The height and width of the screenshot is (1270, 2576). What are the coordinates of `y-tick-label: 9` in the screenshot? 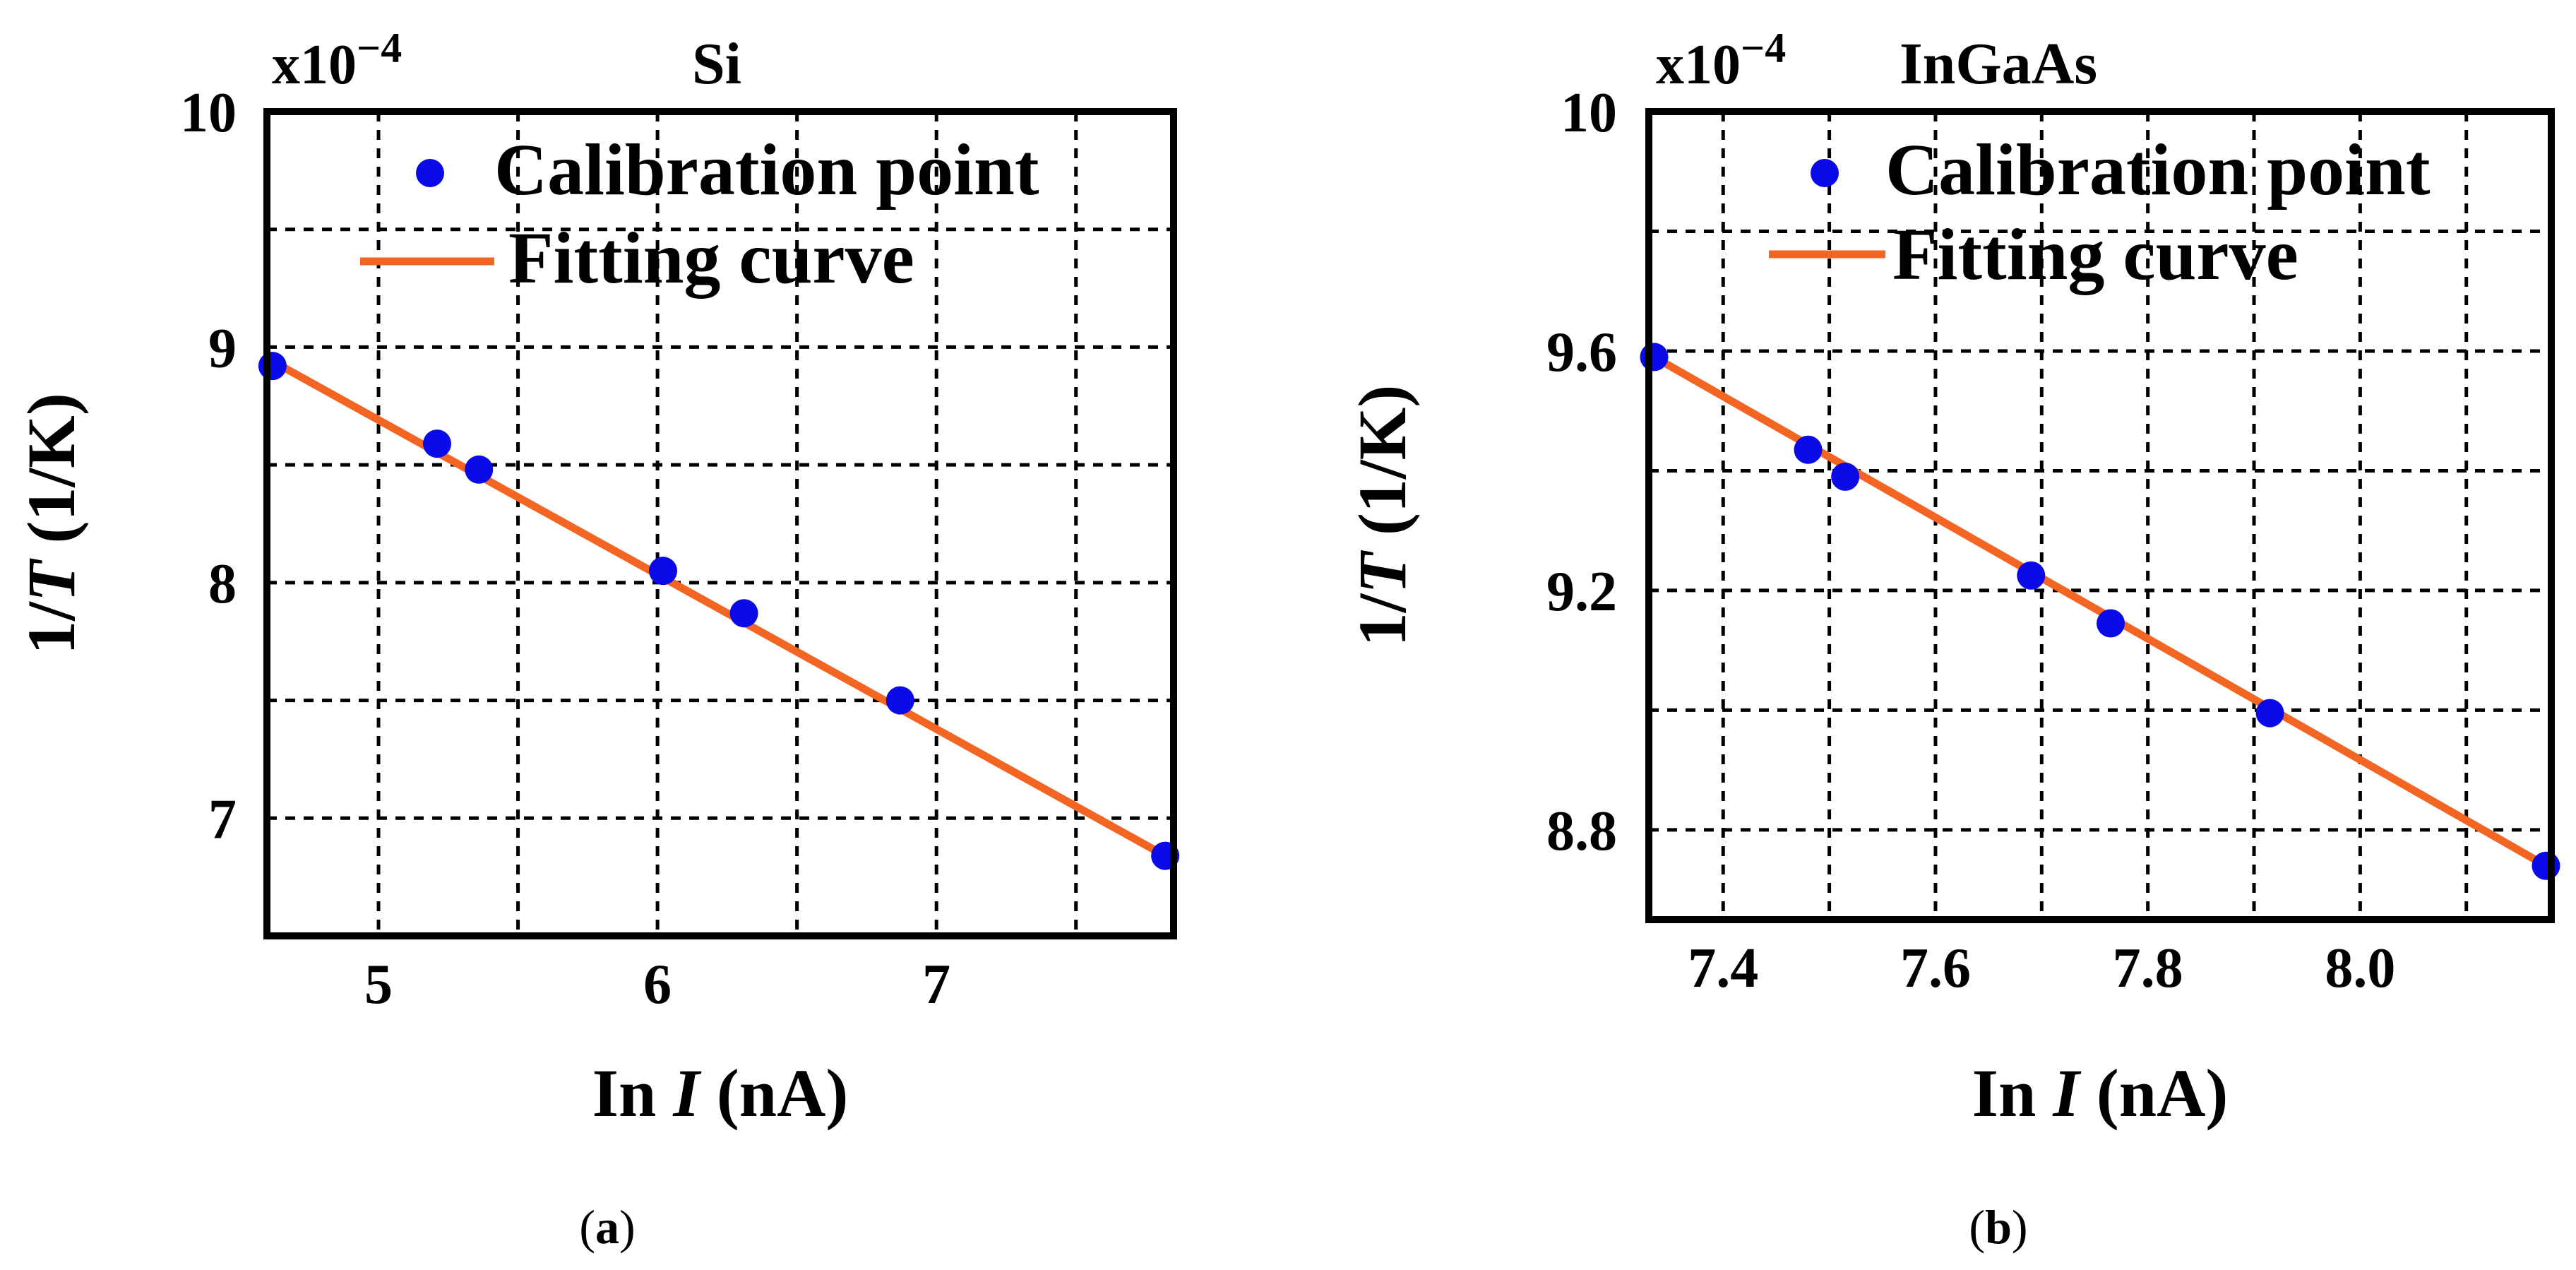 It's located at (222, 348).